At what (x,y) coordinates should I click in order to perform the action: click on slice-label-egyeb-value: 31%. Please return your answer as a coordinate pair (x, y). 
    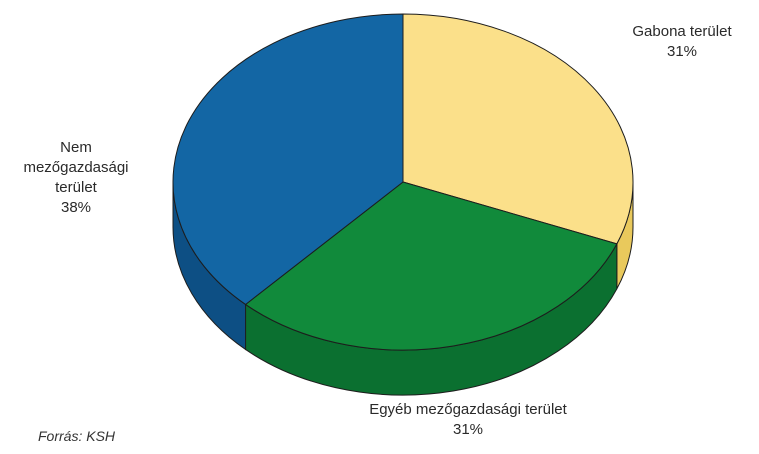
    Looking at the image, I should click on (468, 429).